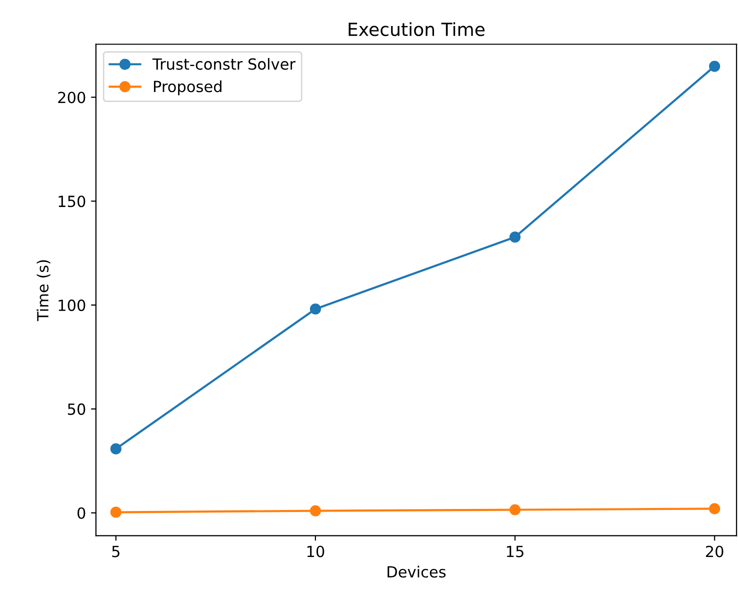  I want to click on y-tick-label: 200, so click(72, 98).